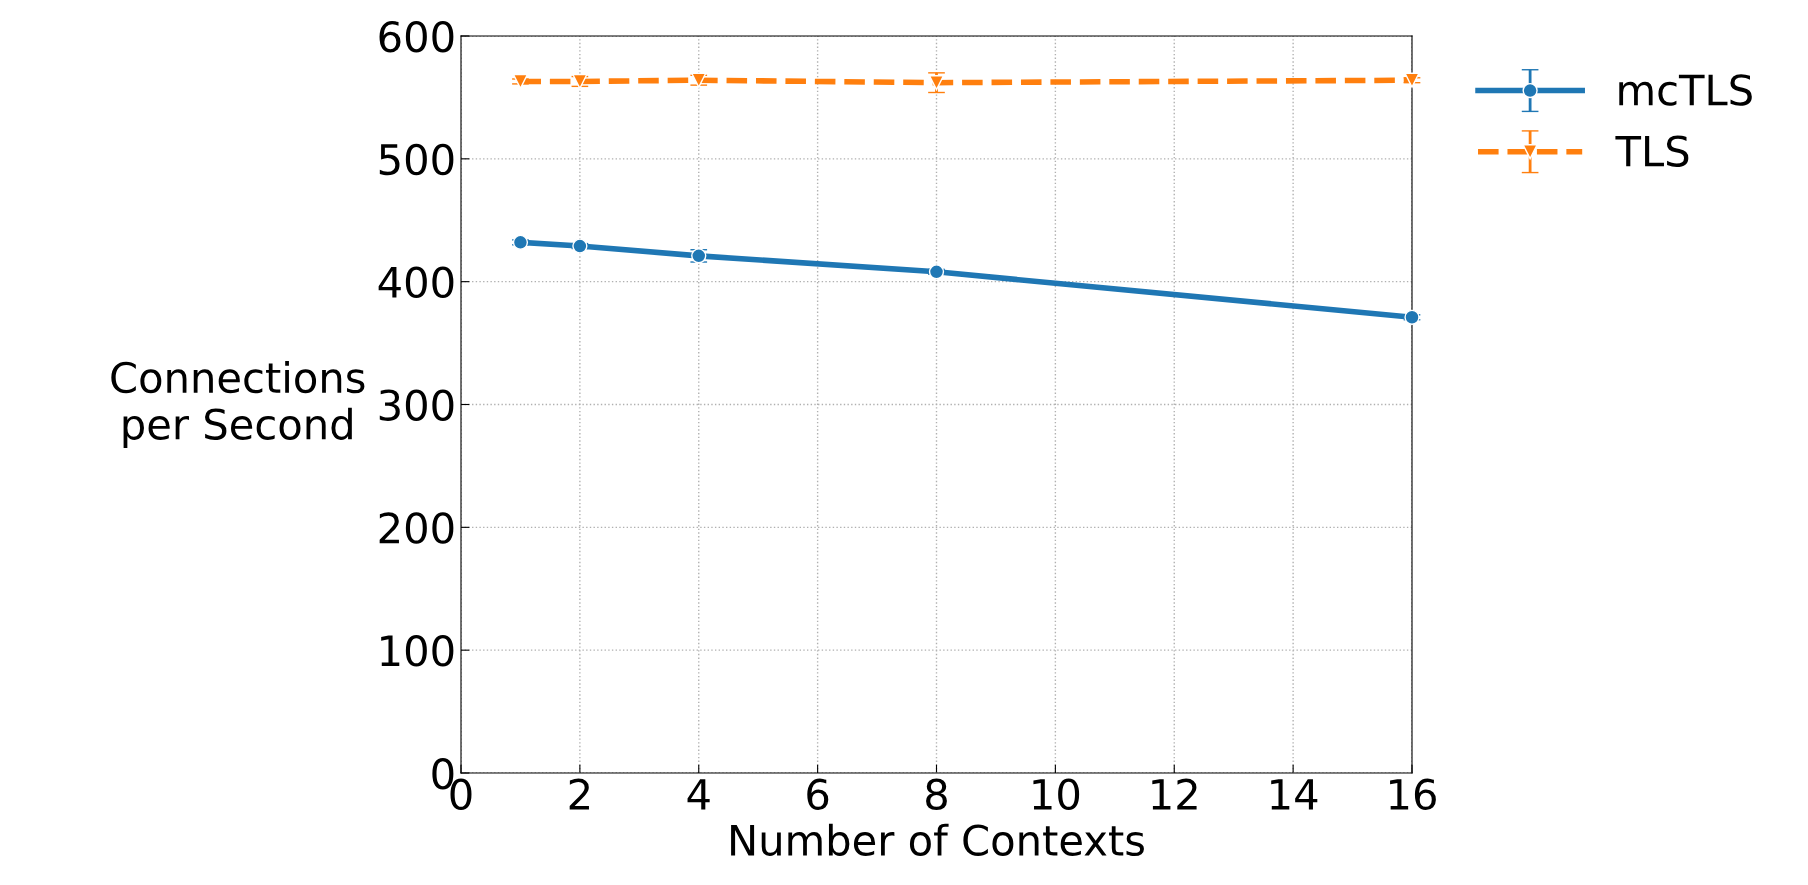  What do you see at coordinates (417, 651) in the screenshot?
I see `y-tick-label: 100` at bounding box center [417, 651].